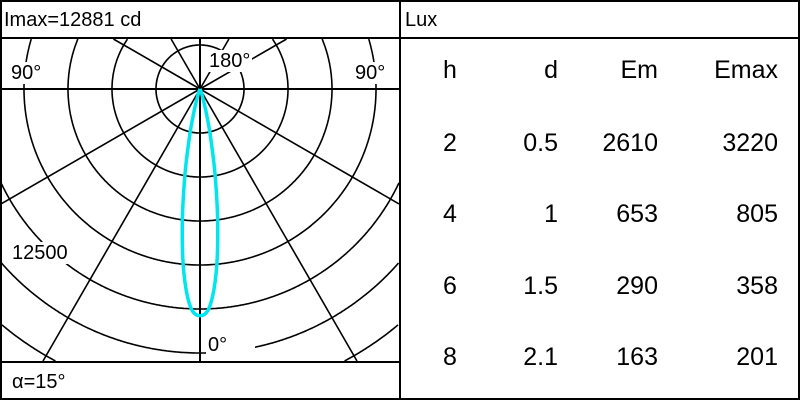 Image resolution: width=800 pixels, height=400 pixels. Describe the element at coordinates (630, 143) in the screenshot. I see `table-row-1-em: 2610` at that location.